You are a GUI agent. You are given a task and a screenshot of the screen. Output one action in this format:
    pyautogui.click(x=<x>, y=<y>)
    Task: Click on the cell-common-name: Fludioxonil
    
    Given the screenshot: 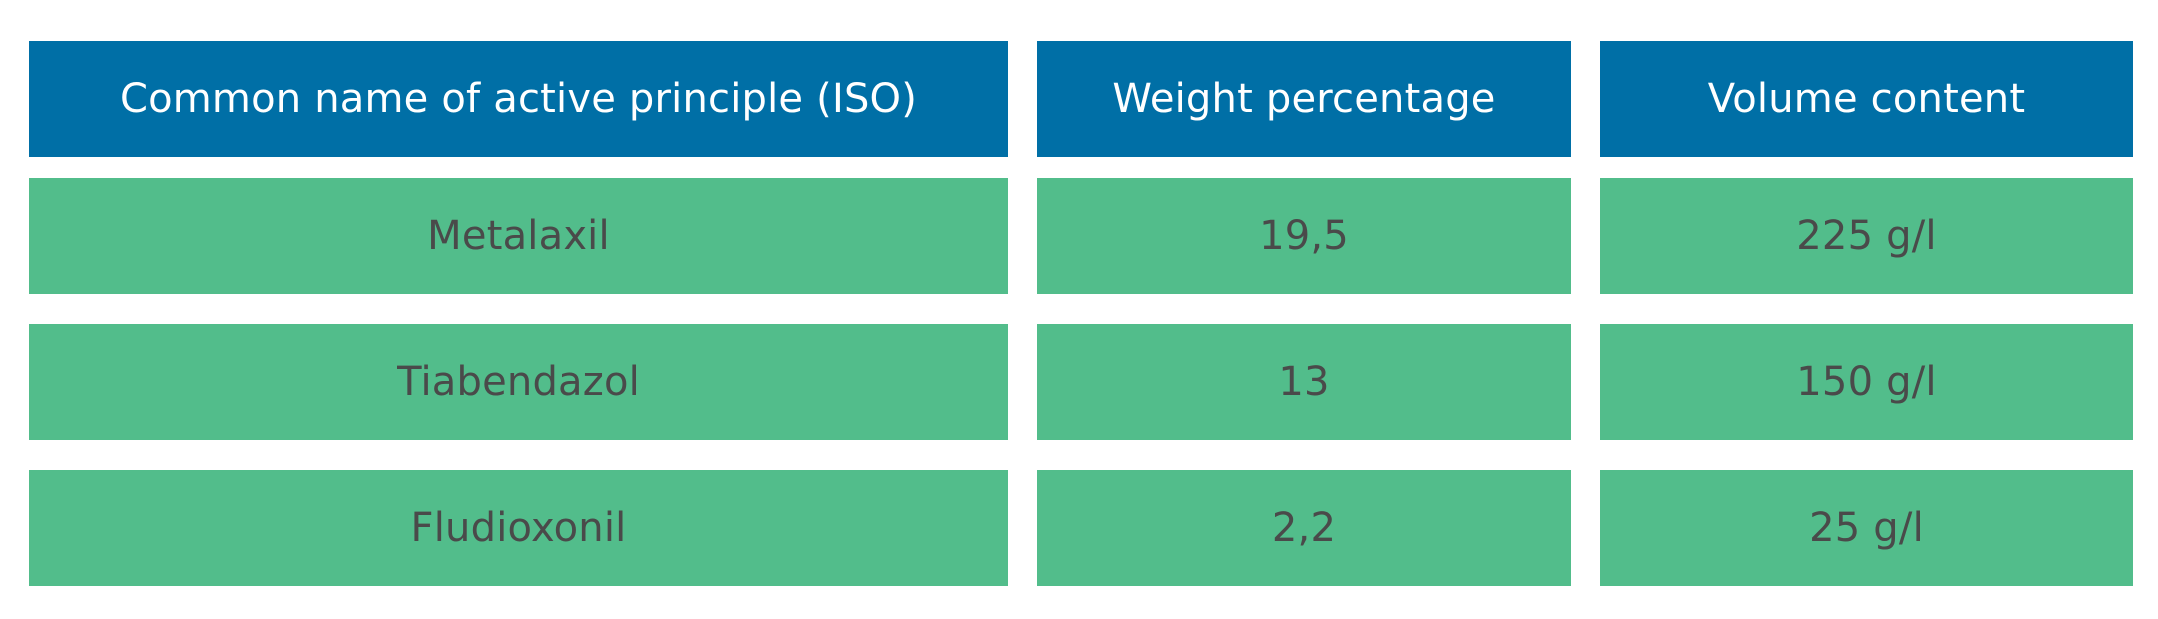 What is the action you would take?
    pyautogui.click(x=518, y=528)
    